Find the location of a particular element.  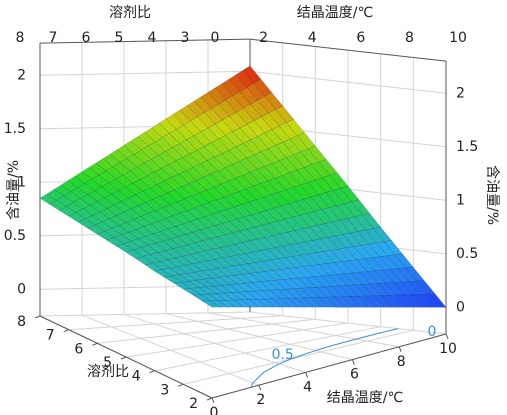

top-x-tick-label: 6 is located at coordinates (86, 38).